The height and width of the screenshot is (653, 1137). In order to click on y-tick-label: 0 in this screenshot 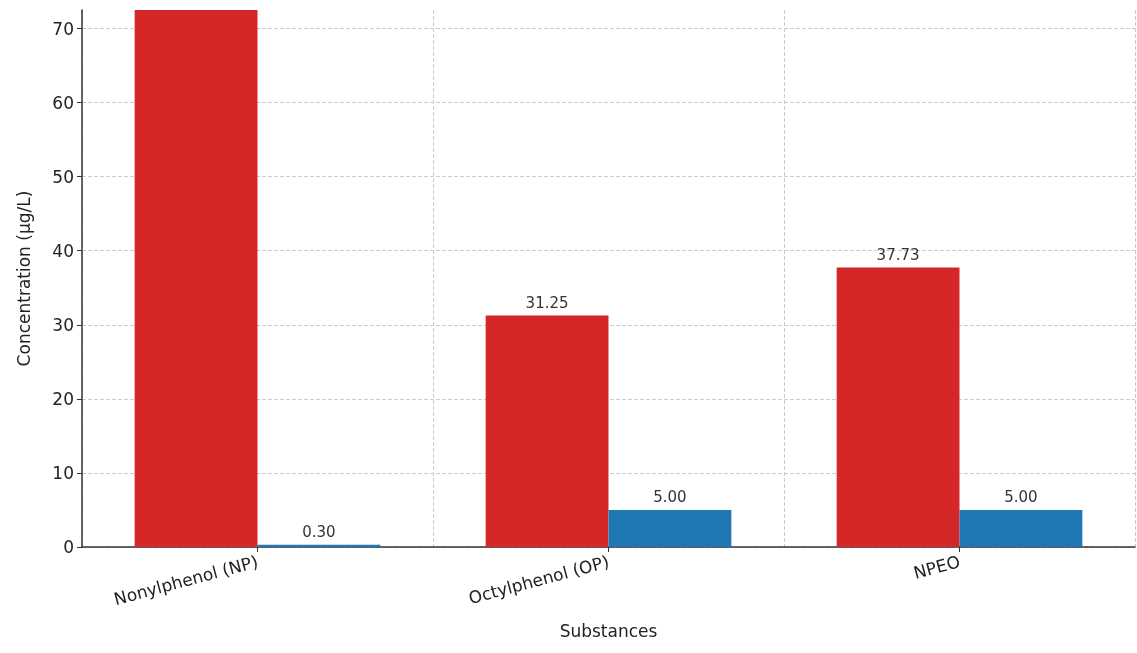, I will do `click(68, 547)`.